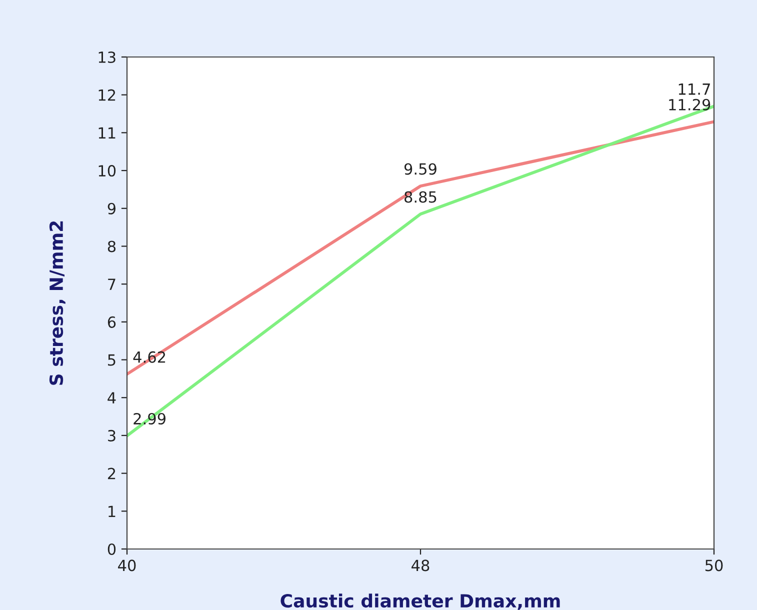  Describe the element at coordinates (107, 132) in the screenshot. I see `y-tick-label: 11` at that location.